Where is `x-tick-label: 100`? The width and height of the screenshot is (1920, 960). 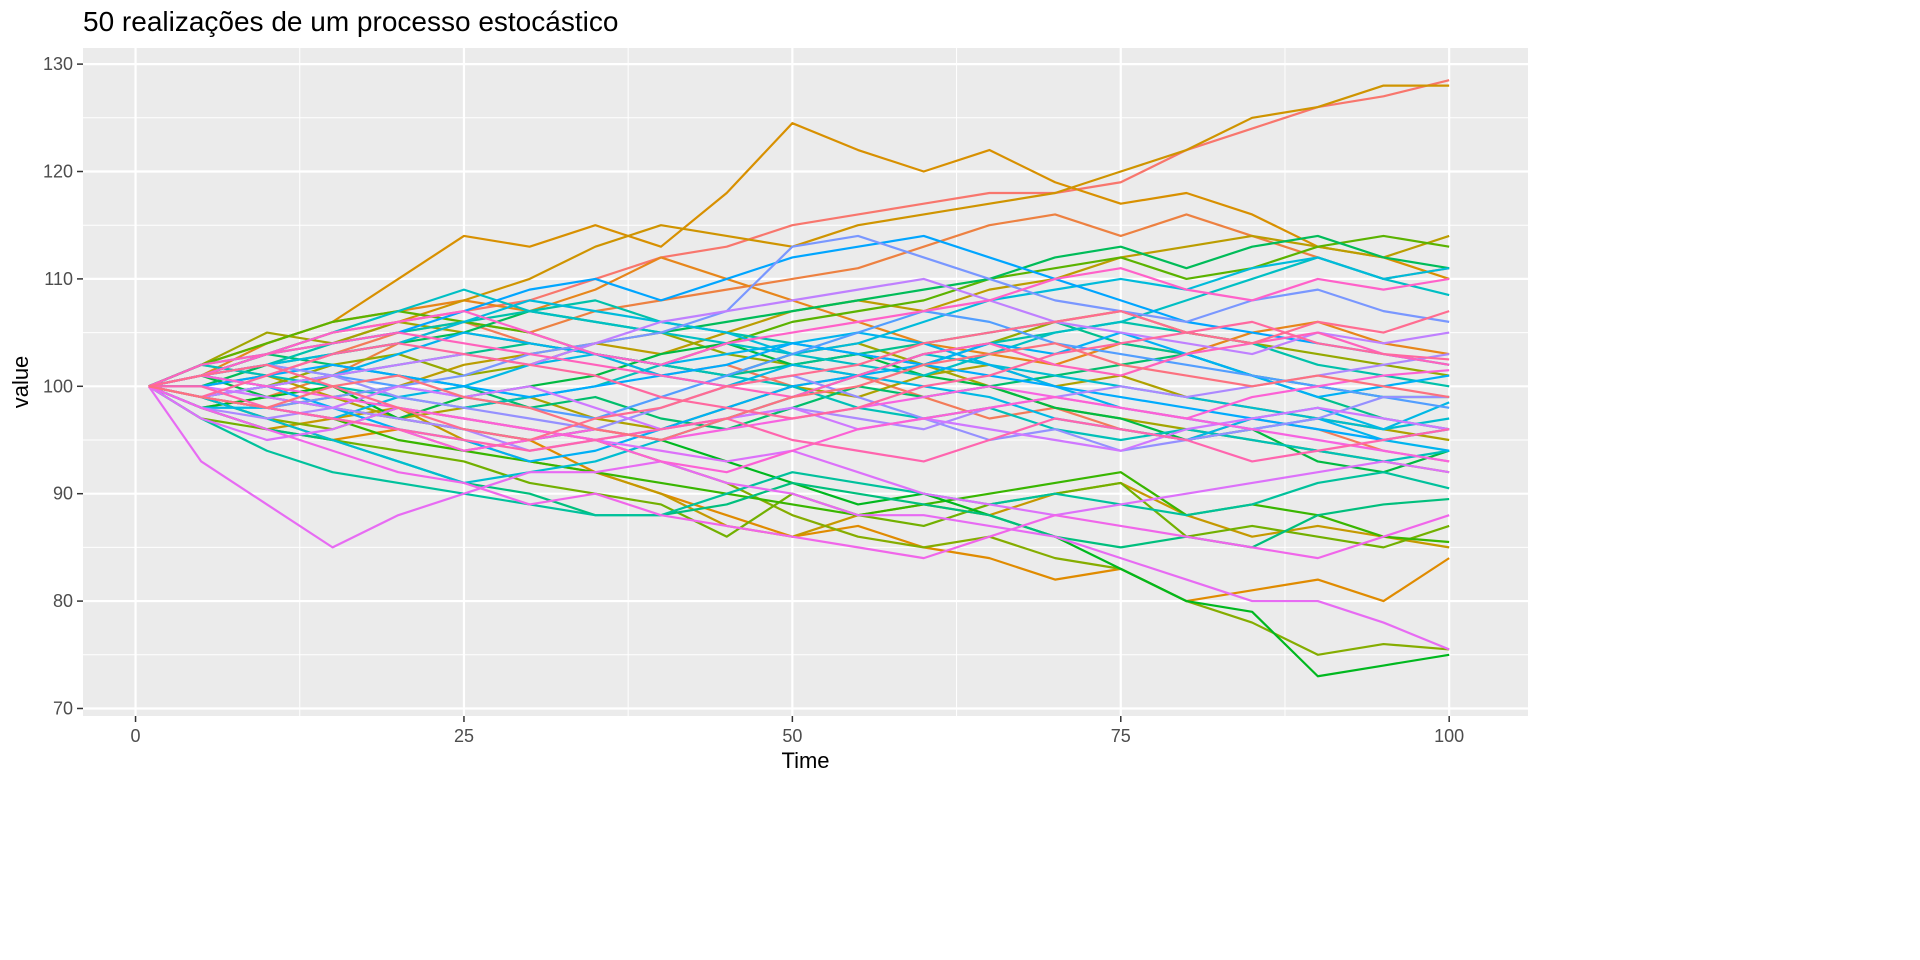
x-tick-label: 100 is located at coordinates (1449, 736).